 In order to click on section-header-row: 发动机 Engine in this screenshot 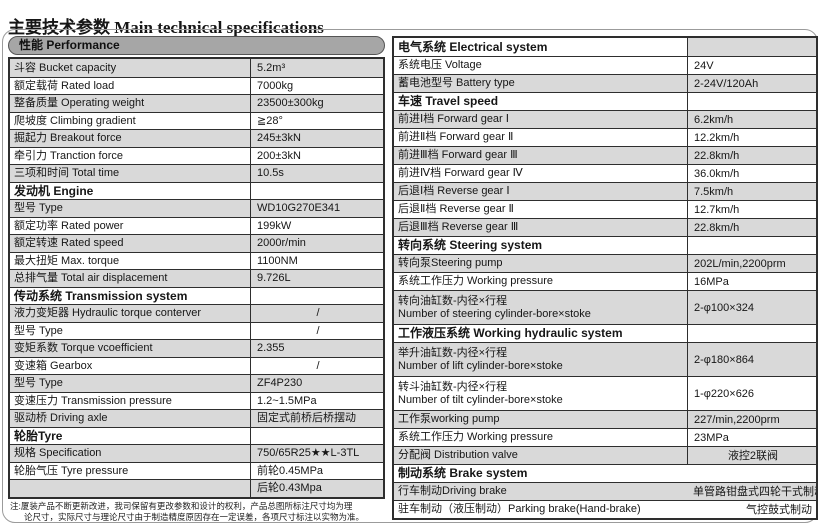, I will do `click(196, 190)`.